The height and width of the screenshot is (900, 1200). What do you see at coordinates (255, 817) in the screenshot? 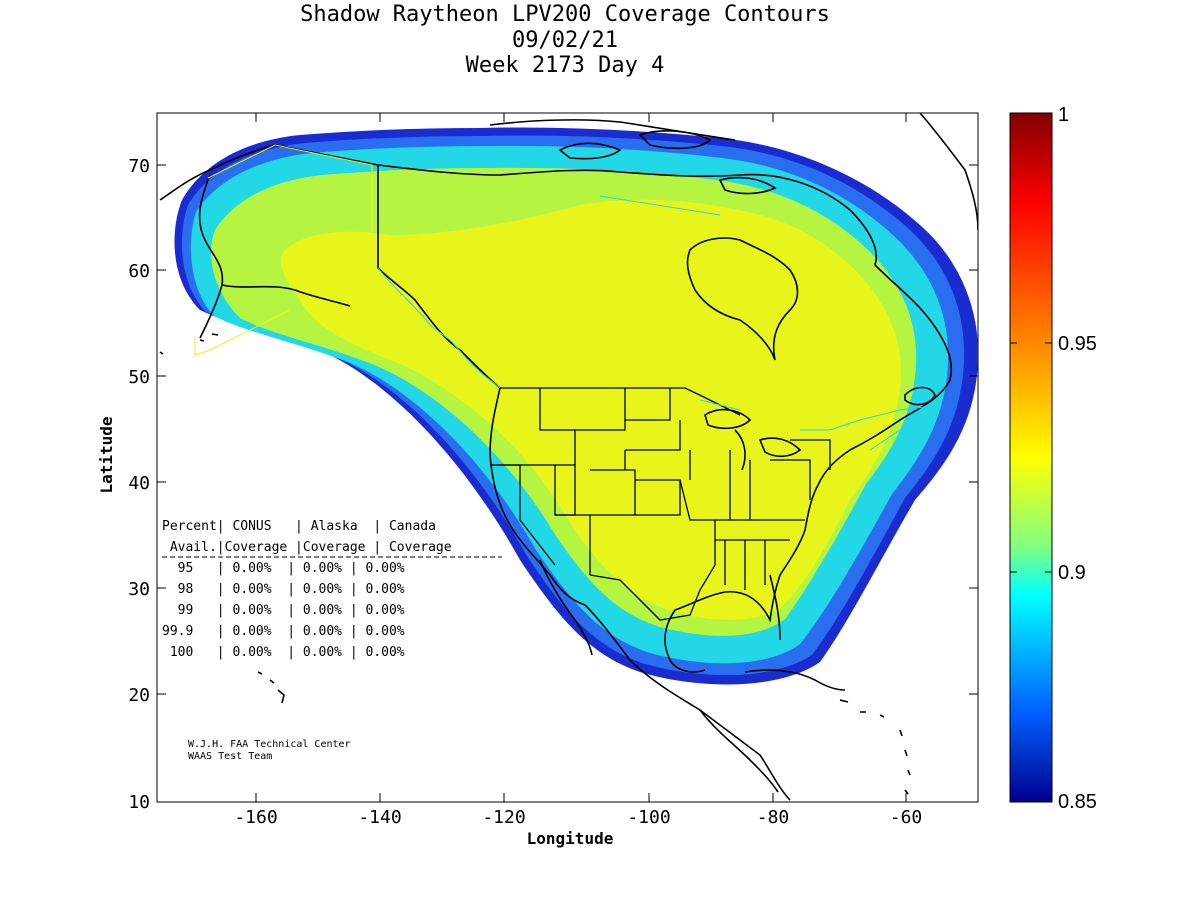
I see `x-tick-label: -160` at bounding box center [255, 817].